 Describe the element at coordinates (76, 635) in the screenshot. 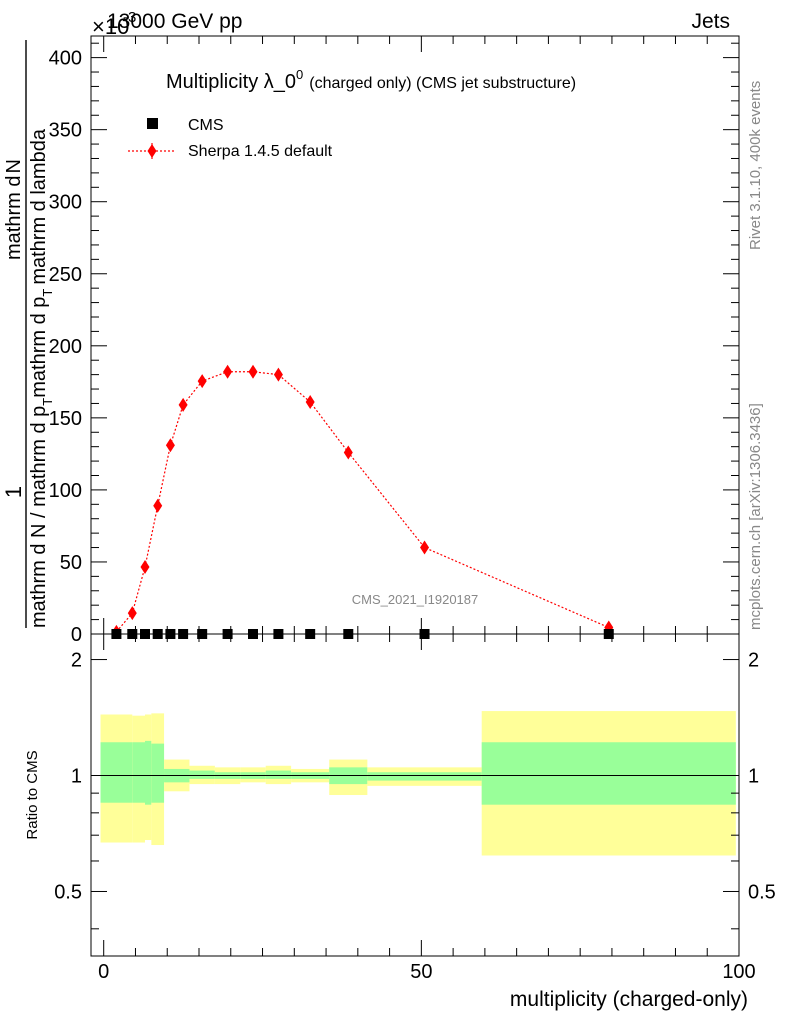

I see `main-ytick-label: 0` at that location.